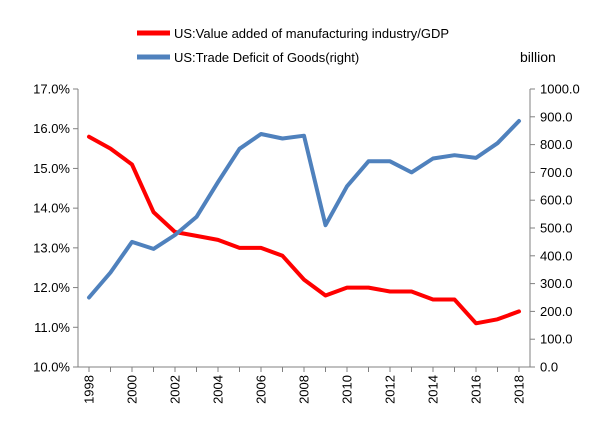 The width and height of the screenshot is (593, 439). What do you see at coordinates (51, 128) in the screenshot?
I see `left-tick-label: 16.0%` at bounding box center [51, 128].